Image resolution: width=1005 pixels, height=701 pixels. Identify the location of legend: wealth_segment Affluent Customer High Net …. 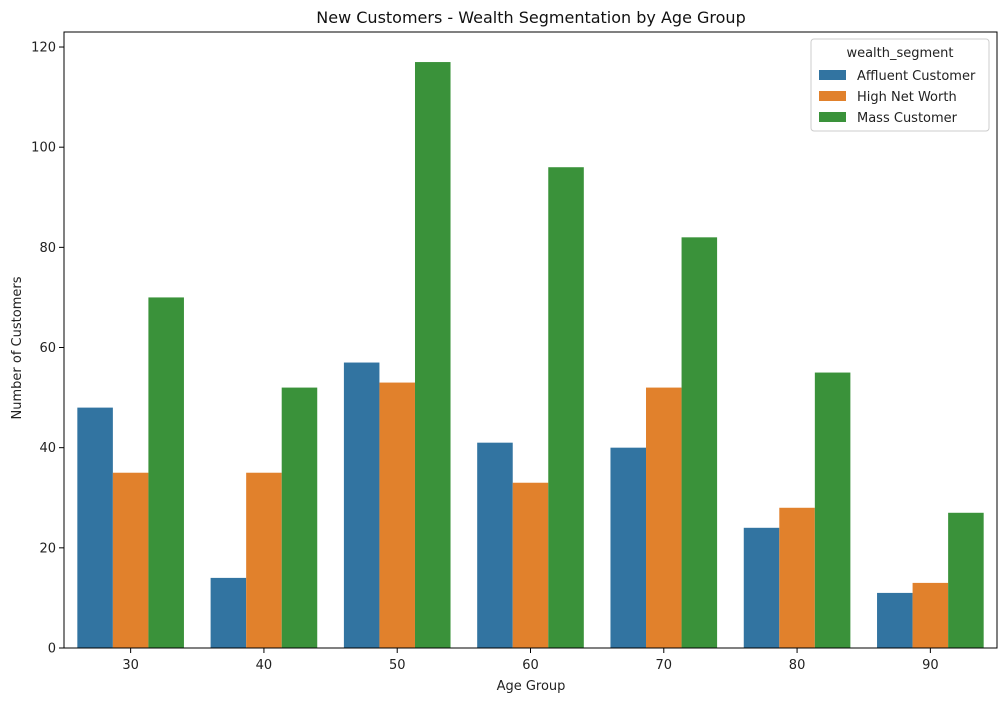
(900, 85).